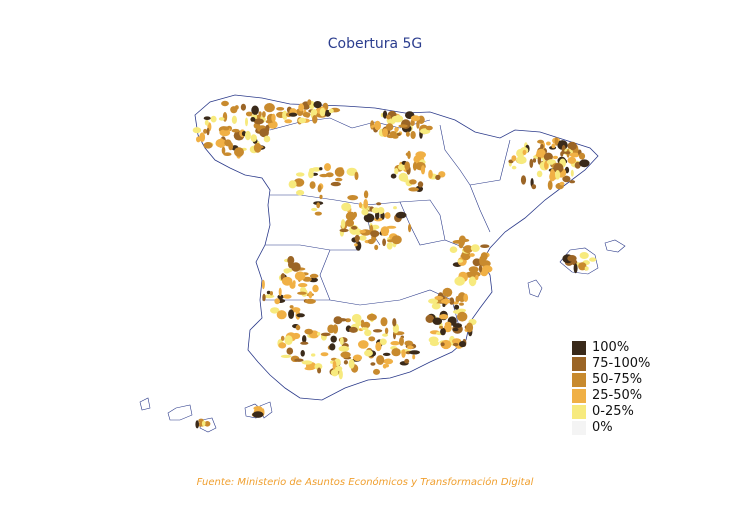  I want to click on legend-label: 50-75%, so click(617, 379).